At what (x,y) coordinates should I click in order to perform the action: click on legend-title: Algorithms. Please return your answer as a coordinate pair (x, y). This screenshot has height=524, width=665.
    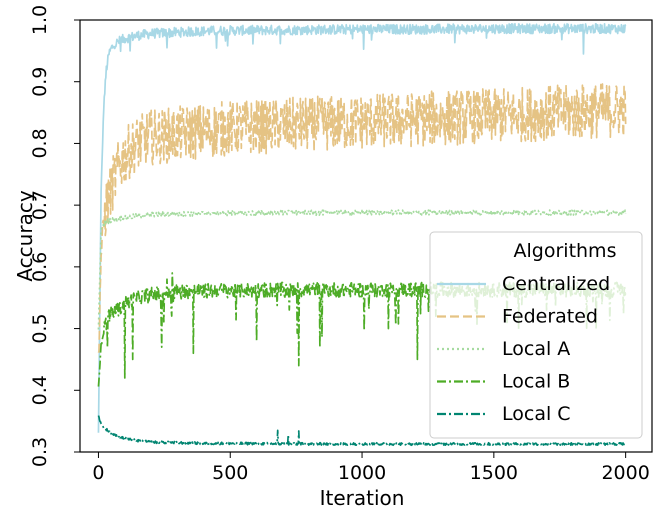
    Looking at the image, I should click on (565, 251).